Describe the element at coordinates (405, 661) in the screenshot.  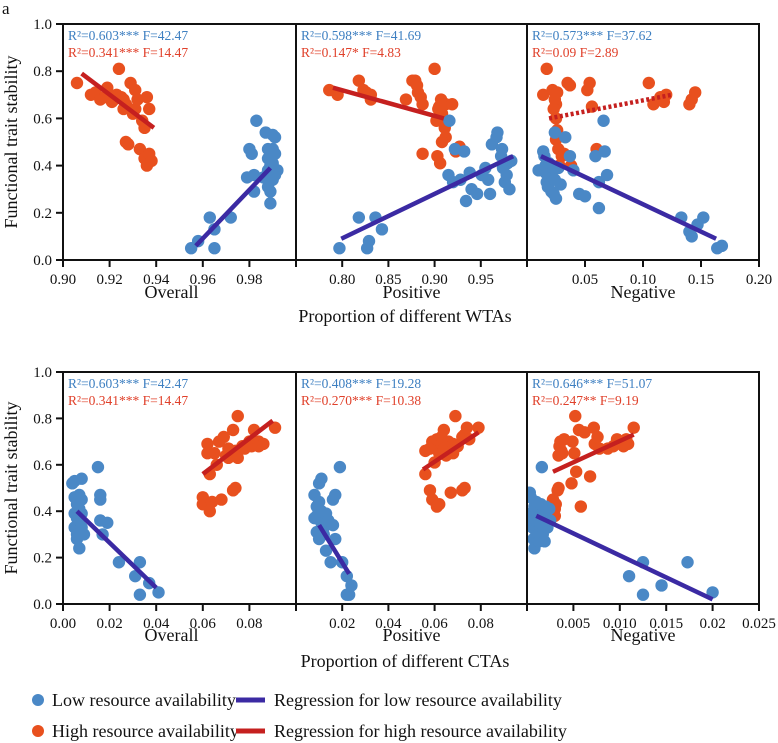
I see `x-axis-title: Proportion of different CTAs` at that location.